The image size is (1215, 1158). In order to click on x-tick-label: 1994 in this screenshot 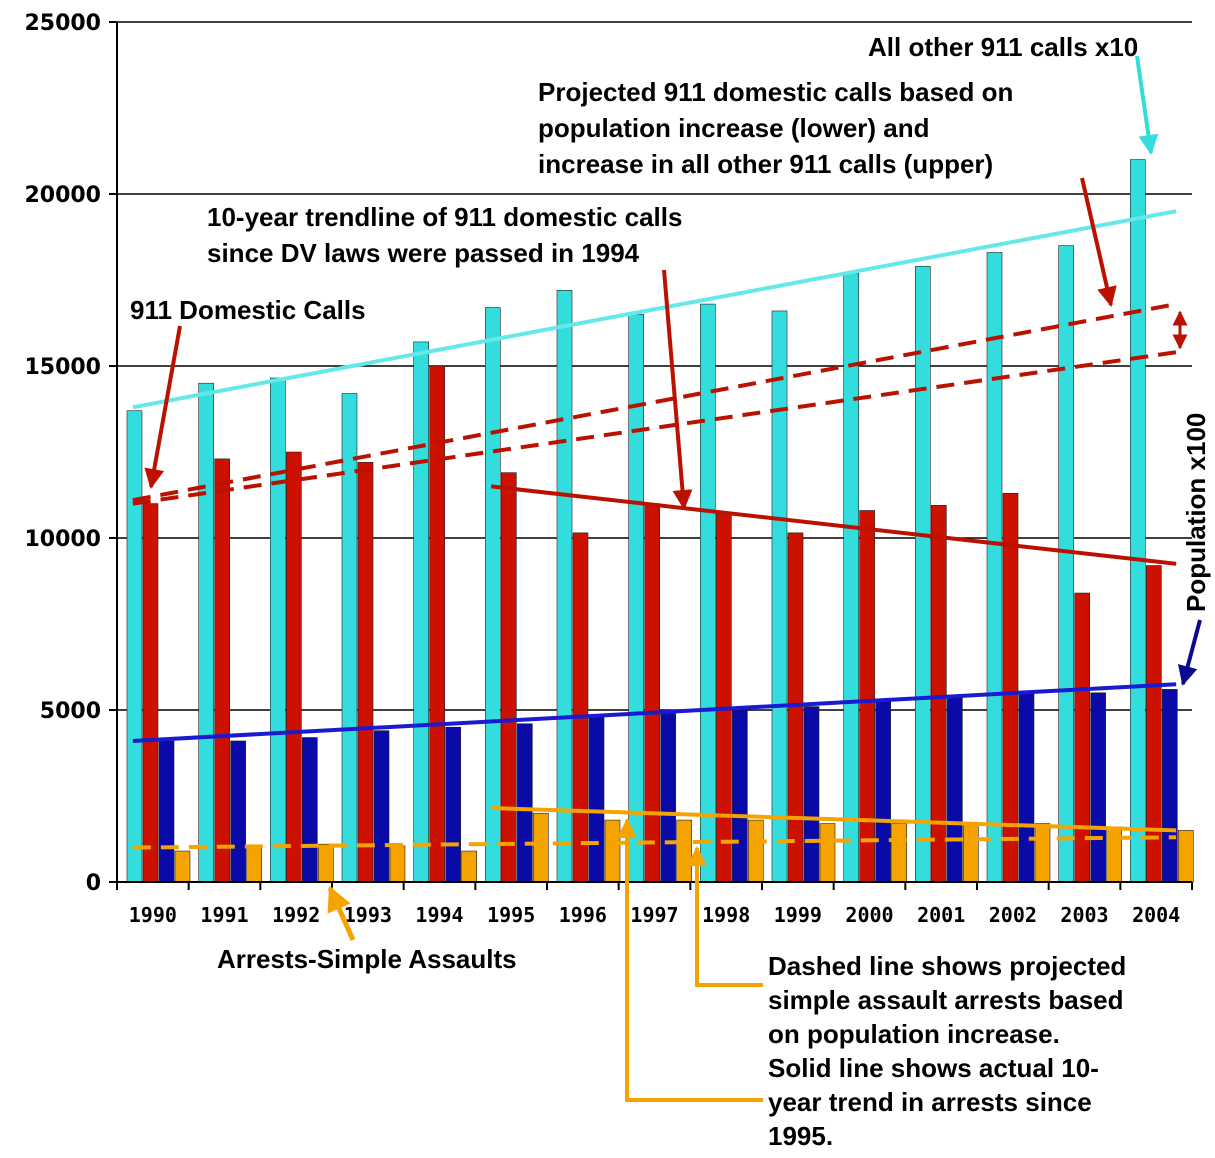, I will do `click(439, 915)`.